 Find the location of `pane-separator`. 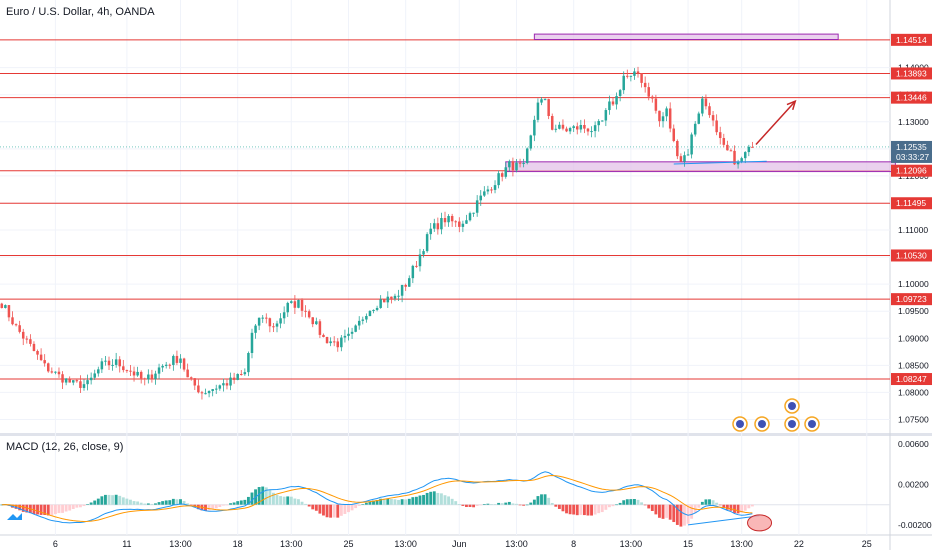

pane-separator is located at coordinates (466, 434).